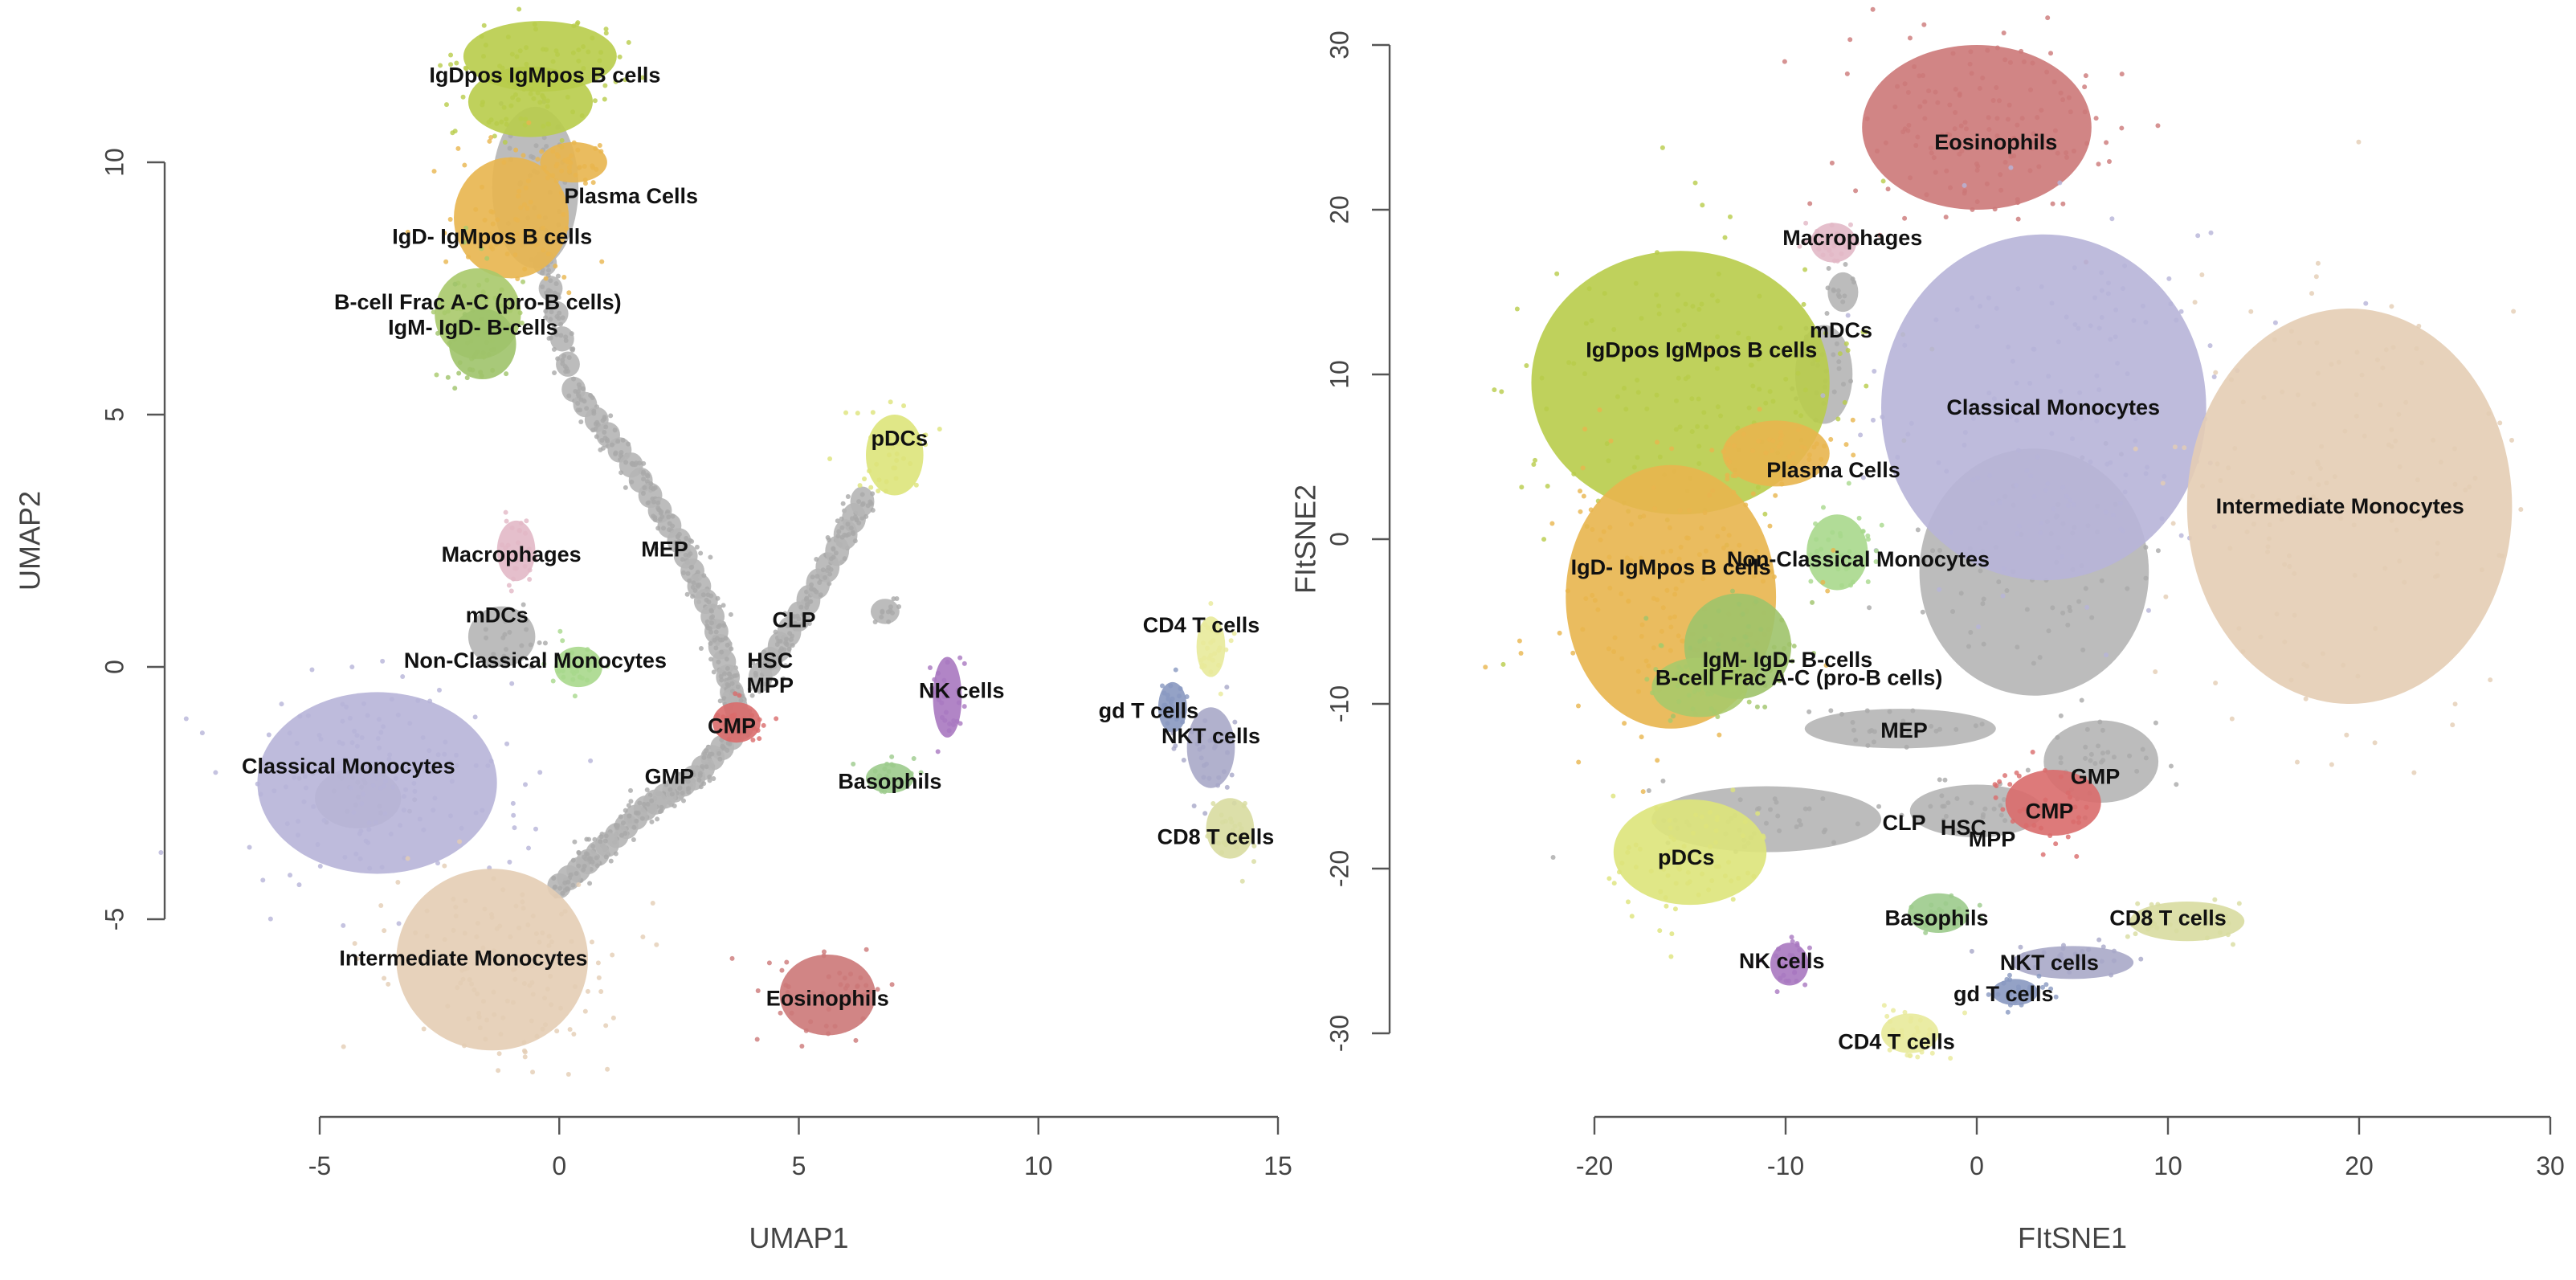 The width and height of the screenshot is (2576, 1280). I want to click on cluster-label: pDCs, so click(1686, 857).